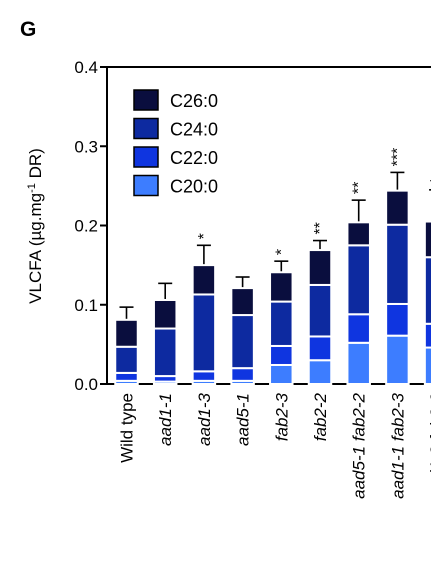 The width and height of the screenshot is (431, 564). What do you see at coordinates (86, 67) in the screenshot?
I see `y-tick-label: 0.4` at bounding box center [86, 67].